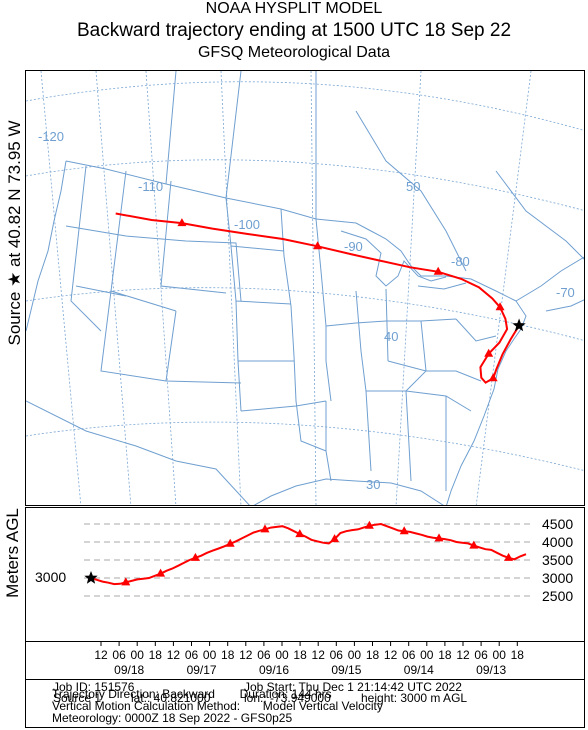  I want to click on lon-label-minus80: -80, so click(460, 261).